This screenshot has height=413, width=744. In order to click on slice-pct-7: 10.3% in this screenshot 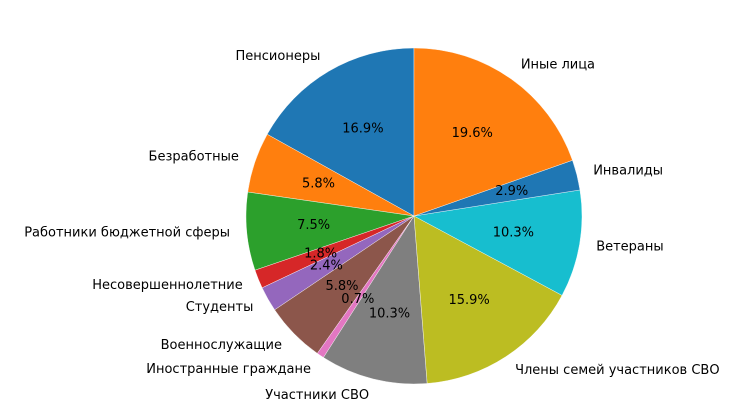, I will do `click(389, 313)`.